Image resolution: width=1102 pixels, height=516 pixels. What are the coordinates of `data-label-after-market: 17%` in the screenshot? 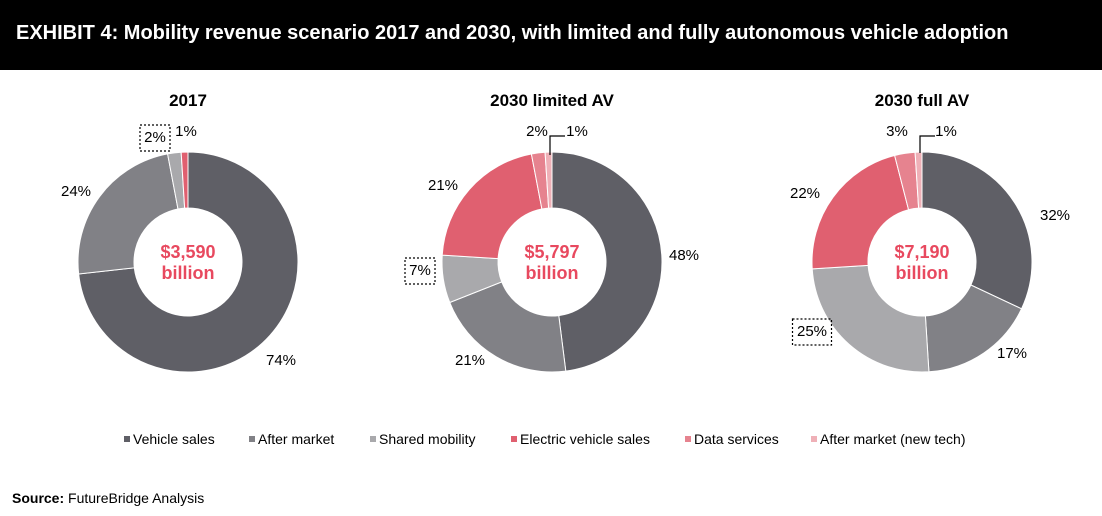 It's located at (1012, 353).